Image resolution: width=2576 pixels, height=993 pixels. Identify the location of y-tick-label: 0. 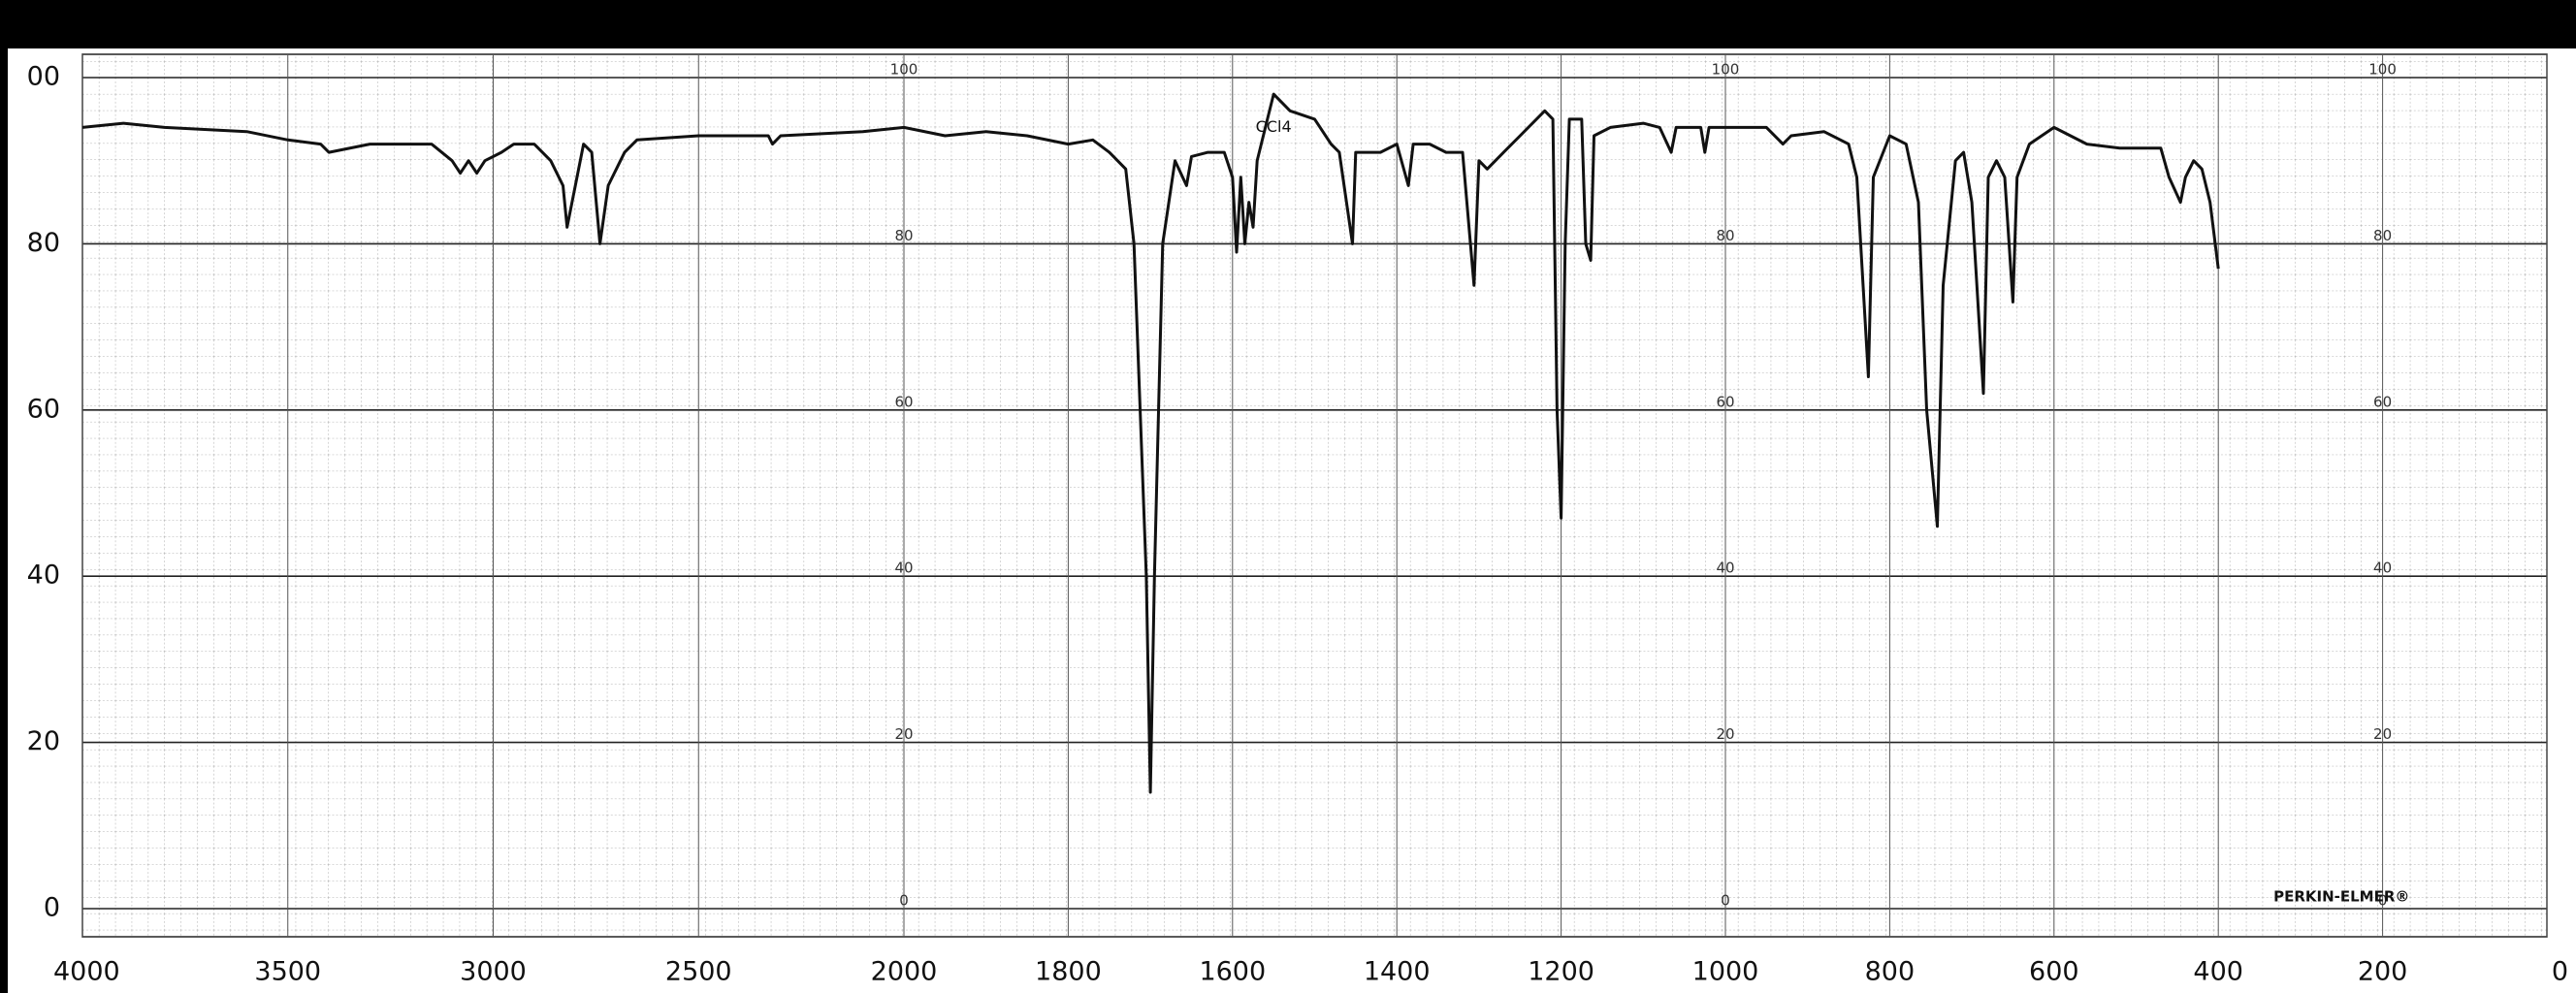
(52, 908).